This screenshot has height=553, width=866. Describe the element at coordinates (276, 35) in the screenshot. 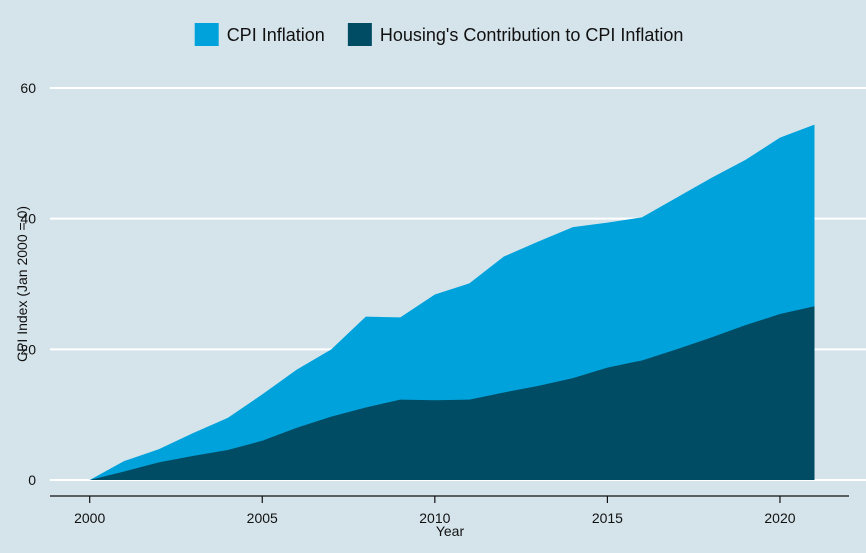

I see `legend-label: CPI Inflation` at that location.